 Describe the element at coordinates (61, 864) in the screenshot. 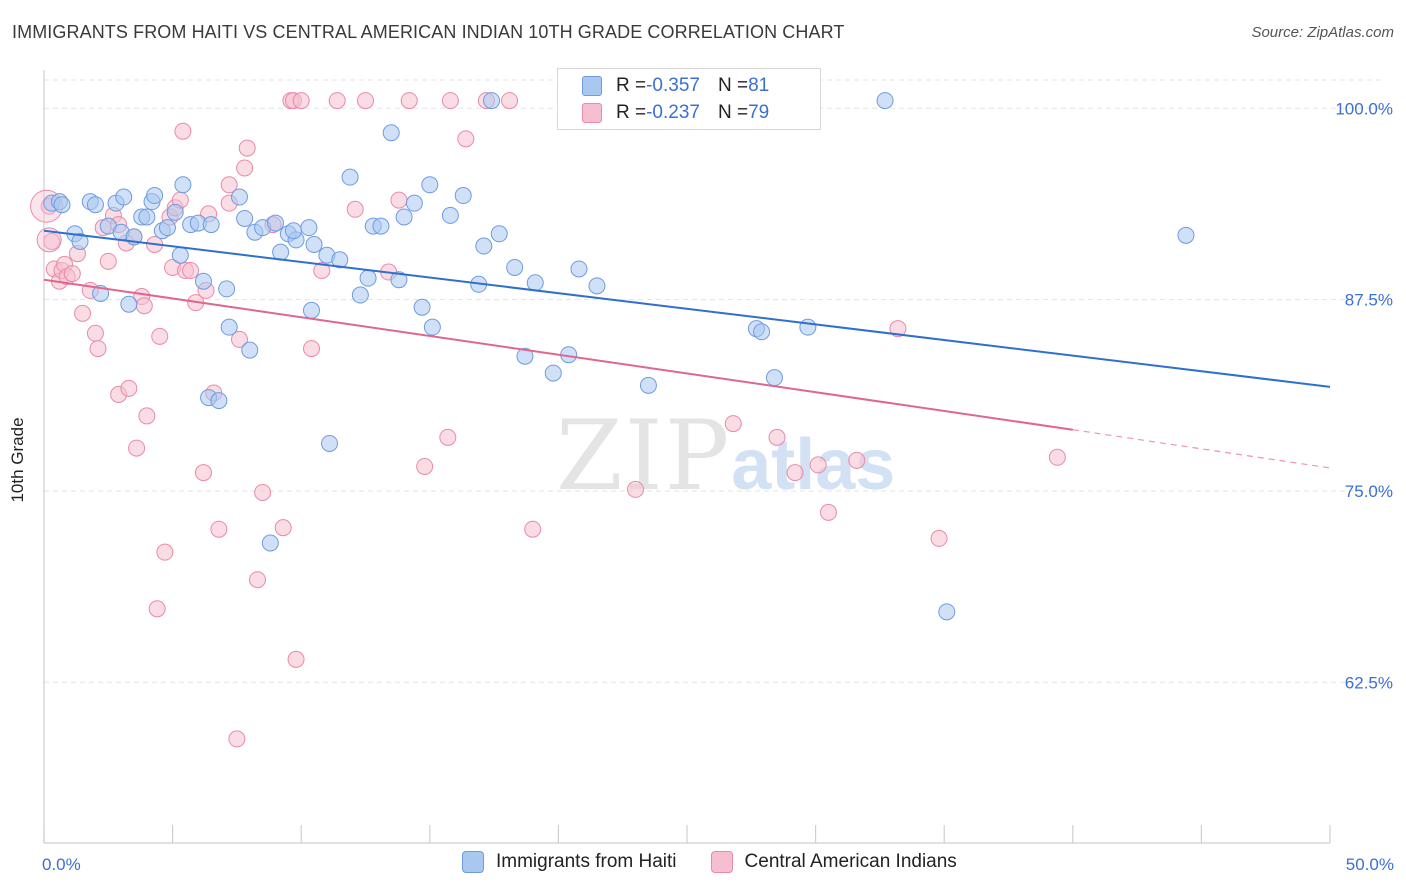

I see `x-tick-label-min: 0.0%` at that location.